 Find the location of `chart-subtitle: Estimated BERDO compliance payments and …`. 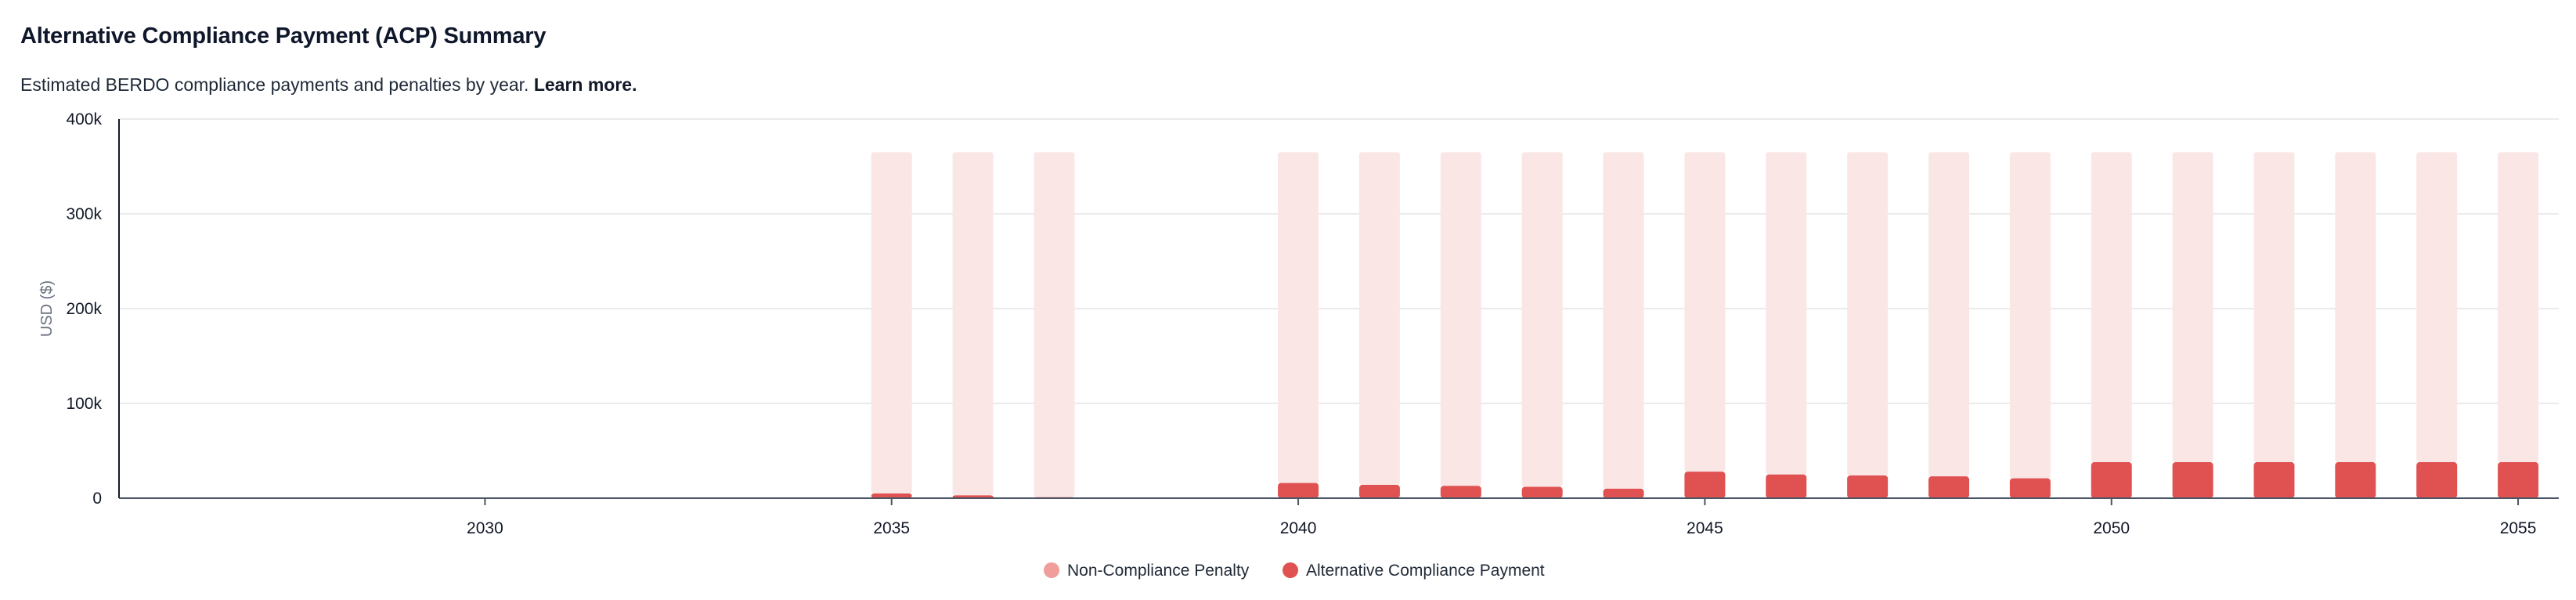

chart-subtitle: Estimated BERDO compliance payments and … is located at coordinates (328, 85).